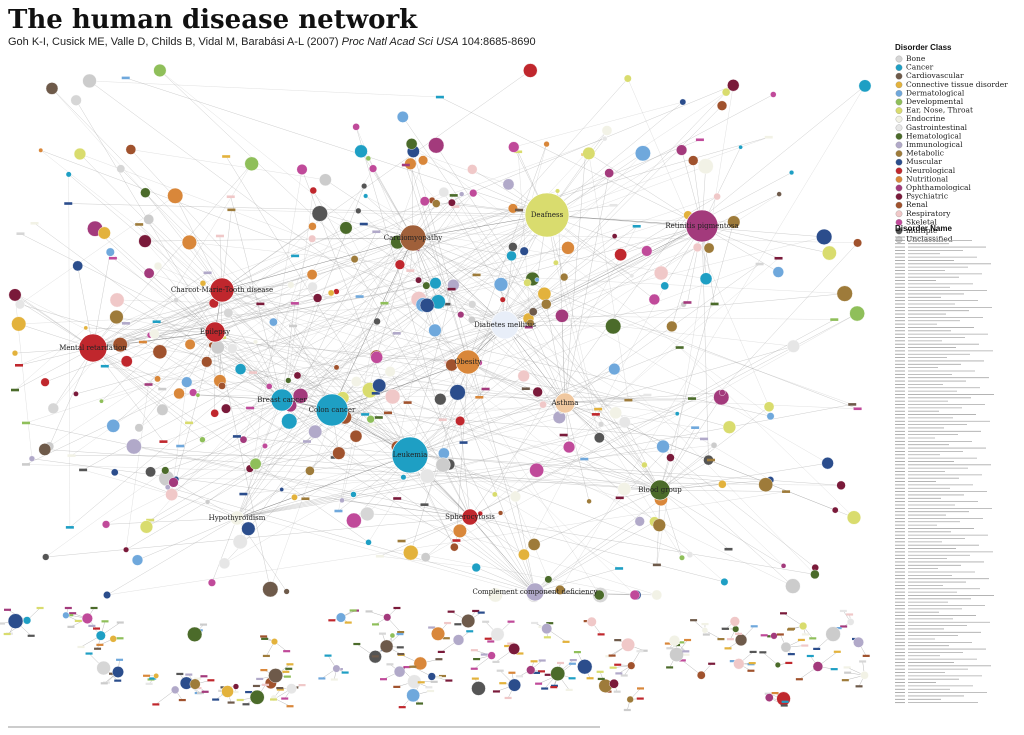 The height and width of the screenshot is (735, 1024). I want to click on legend-label: Psychiatric, so click(927, 196).